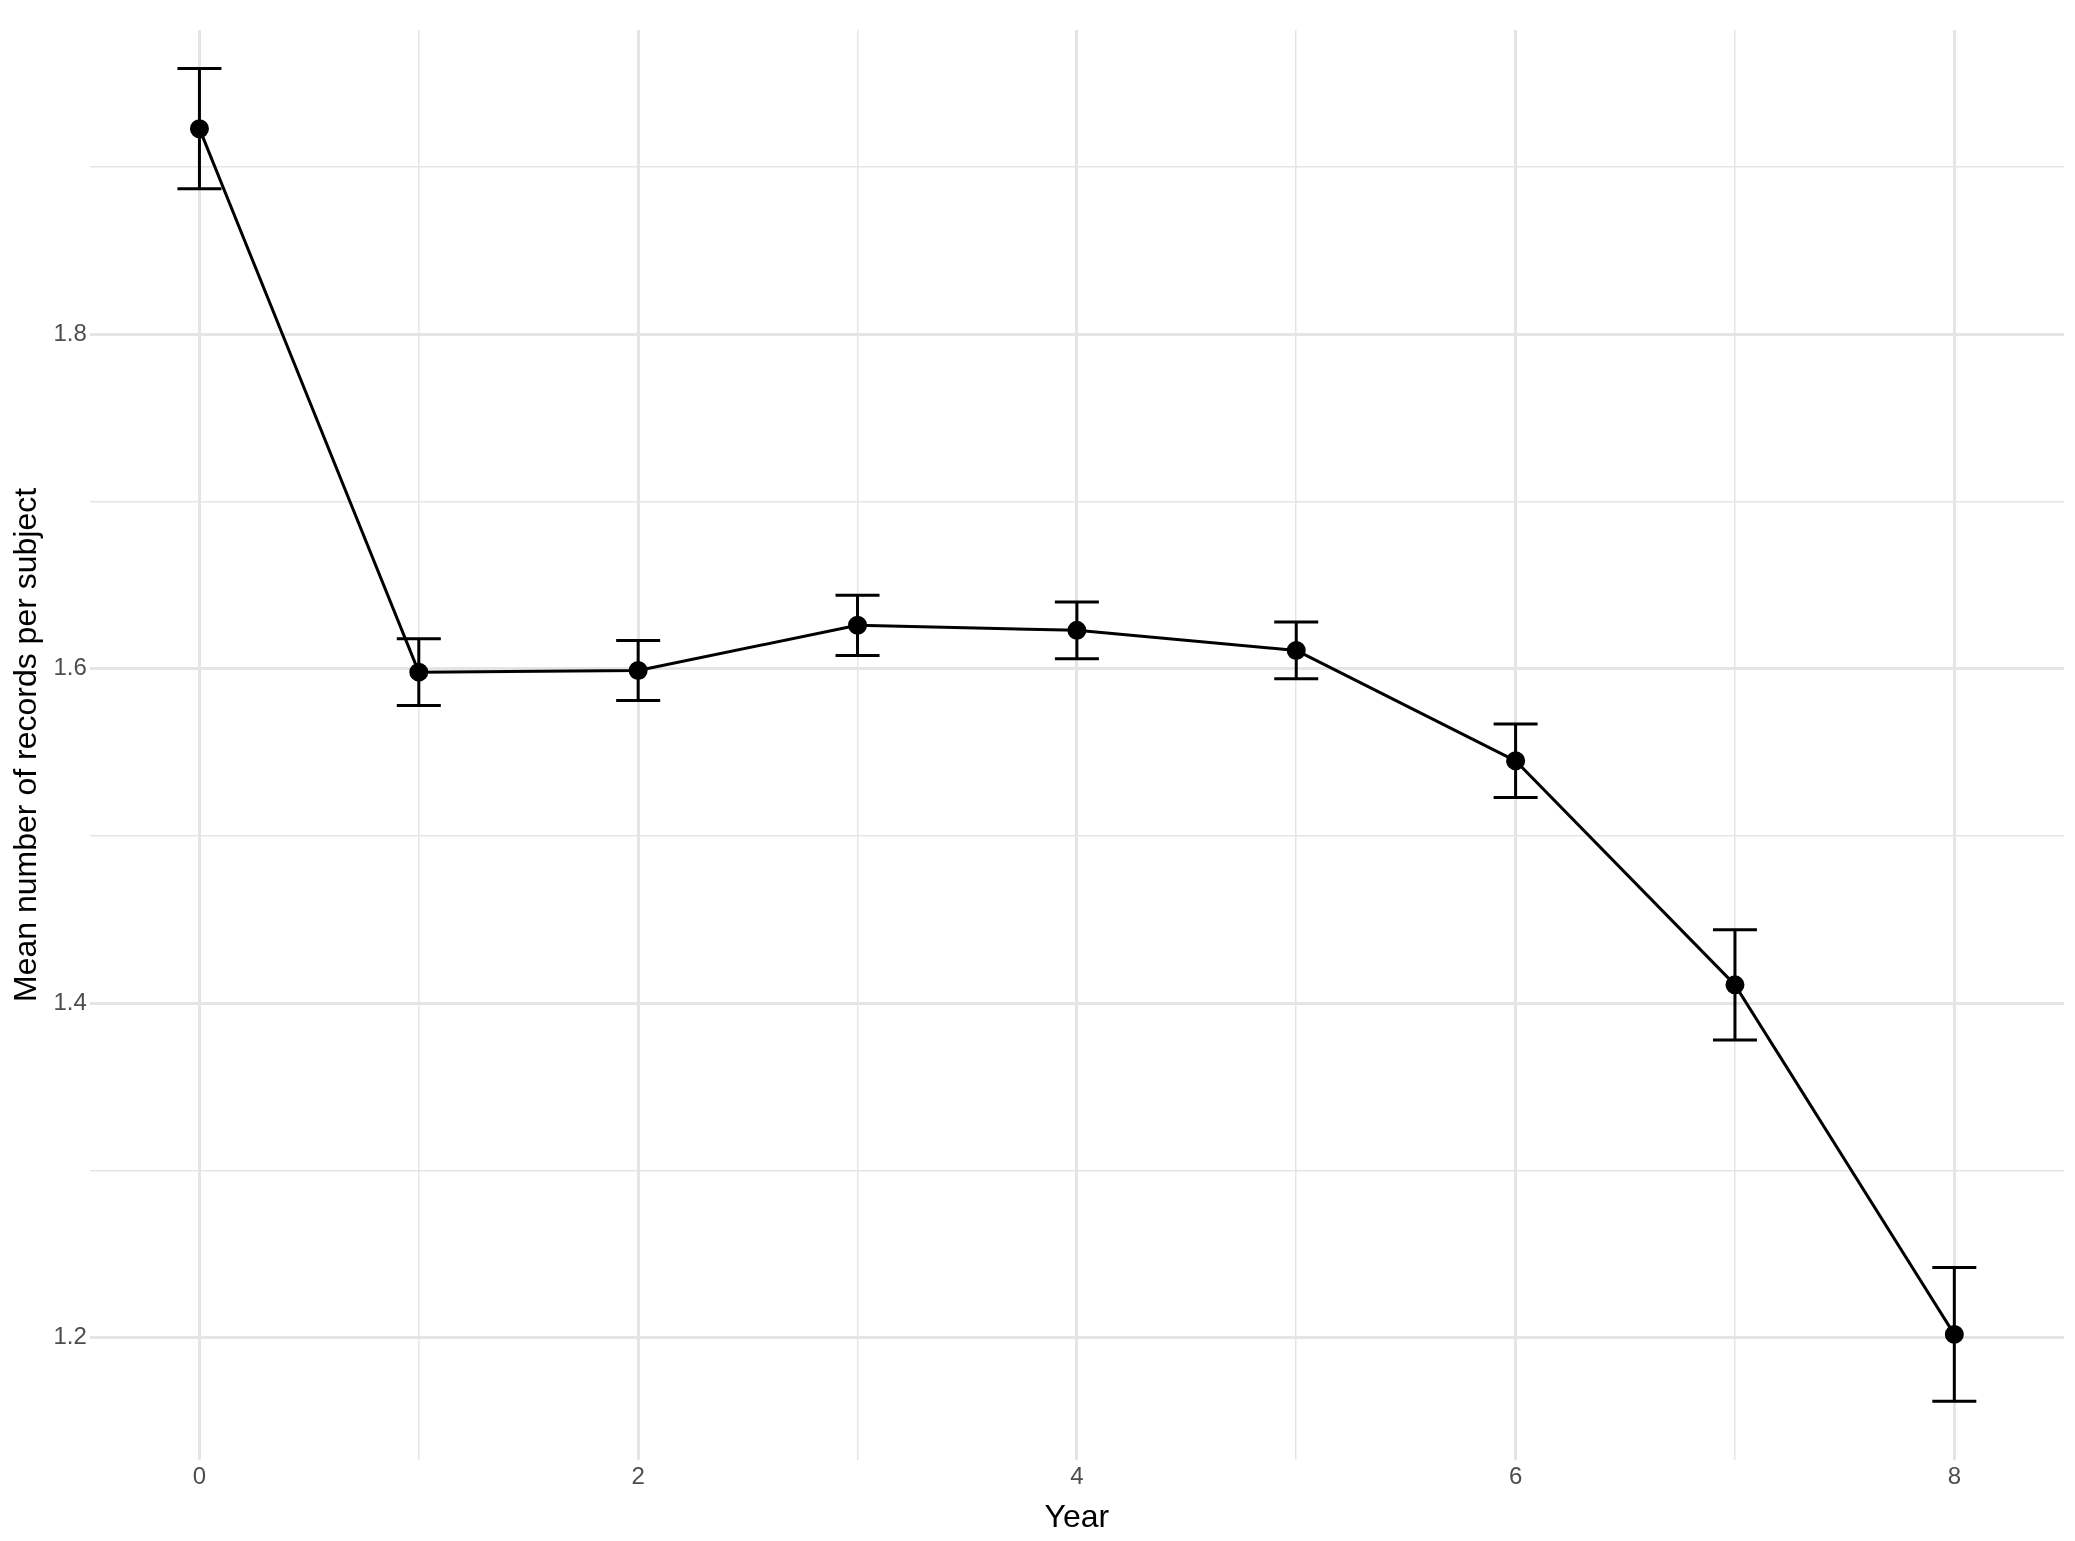  Describe the element at coordinates (1954, 1475) in the screenshot. I see `x-tick-label: 8` at that location.